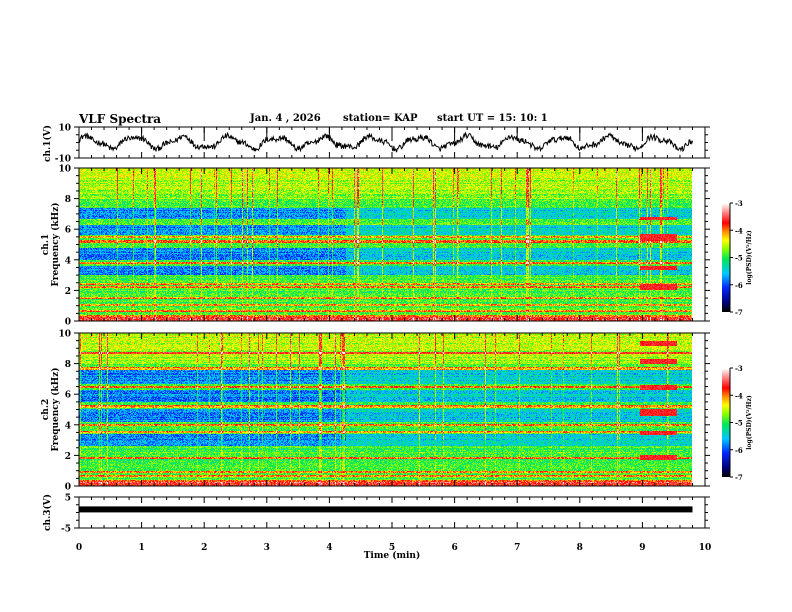 The image size is (792, 612). I want to click on ch1-ytick-label: -10, so click(63, 160).